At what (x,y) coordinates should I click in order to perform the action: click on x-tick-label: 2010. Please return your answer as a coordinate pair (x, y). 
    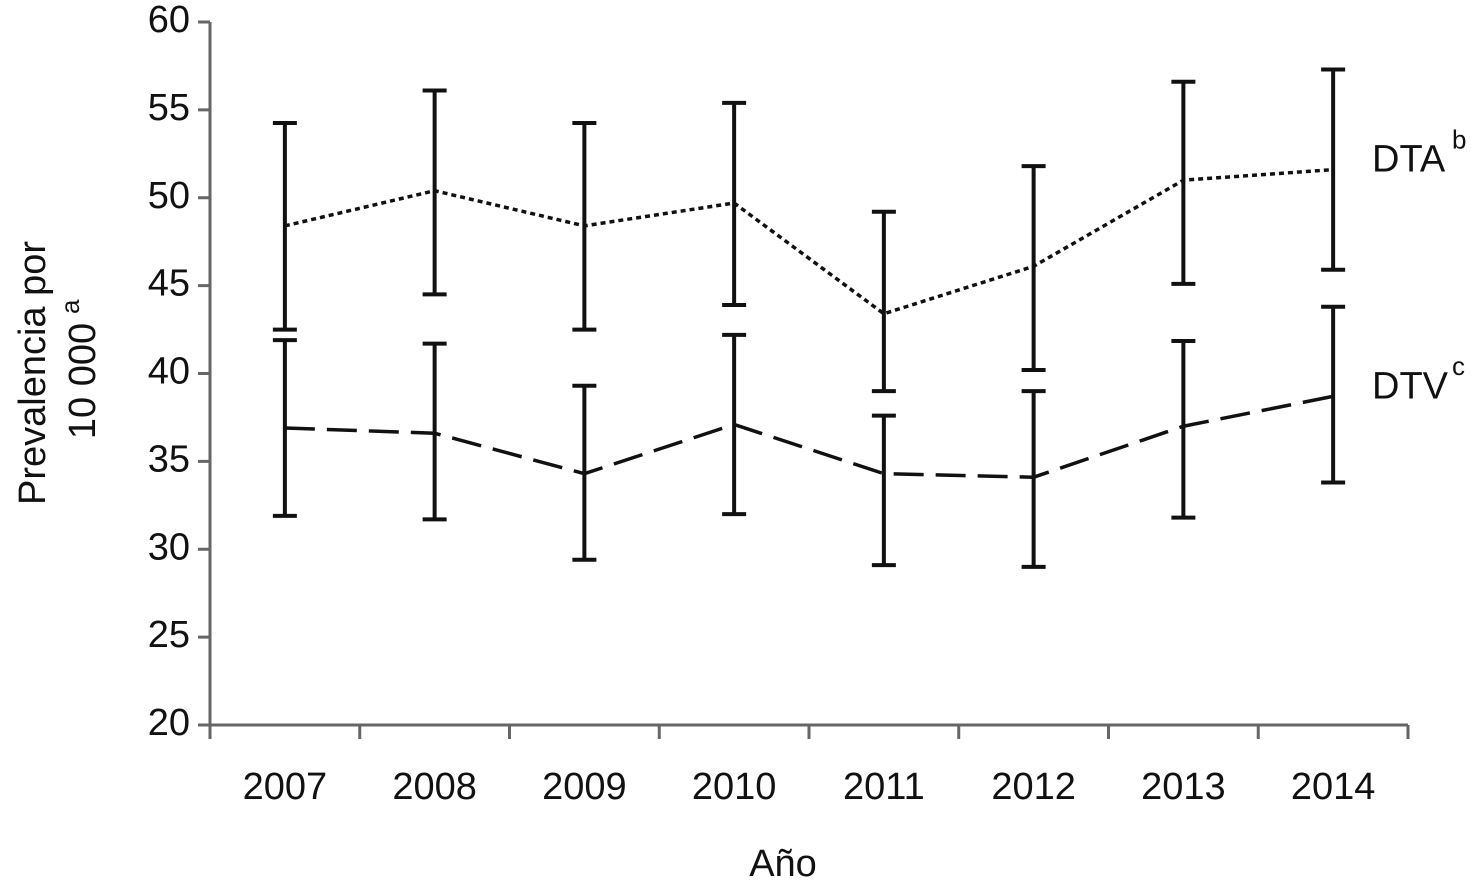
    Looking at the image, I should click on (734, 787).